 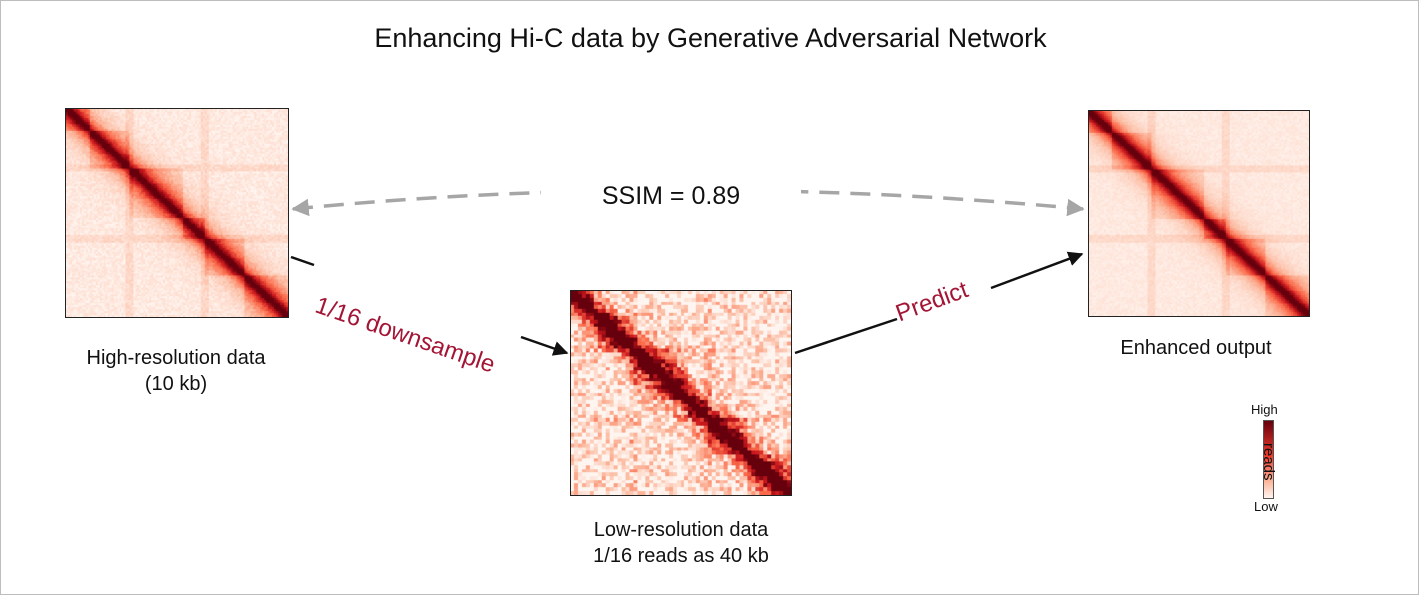 What do you see at coordinates (671, 196) in the screenshot?
I see `ssim-label: SSIM = 0.89` at bounding box center [671, 196].